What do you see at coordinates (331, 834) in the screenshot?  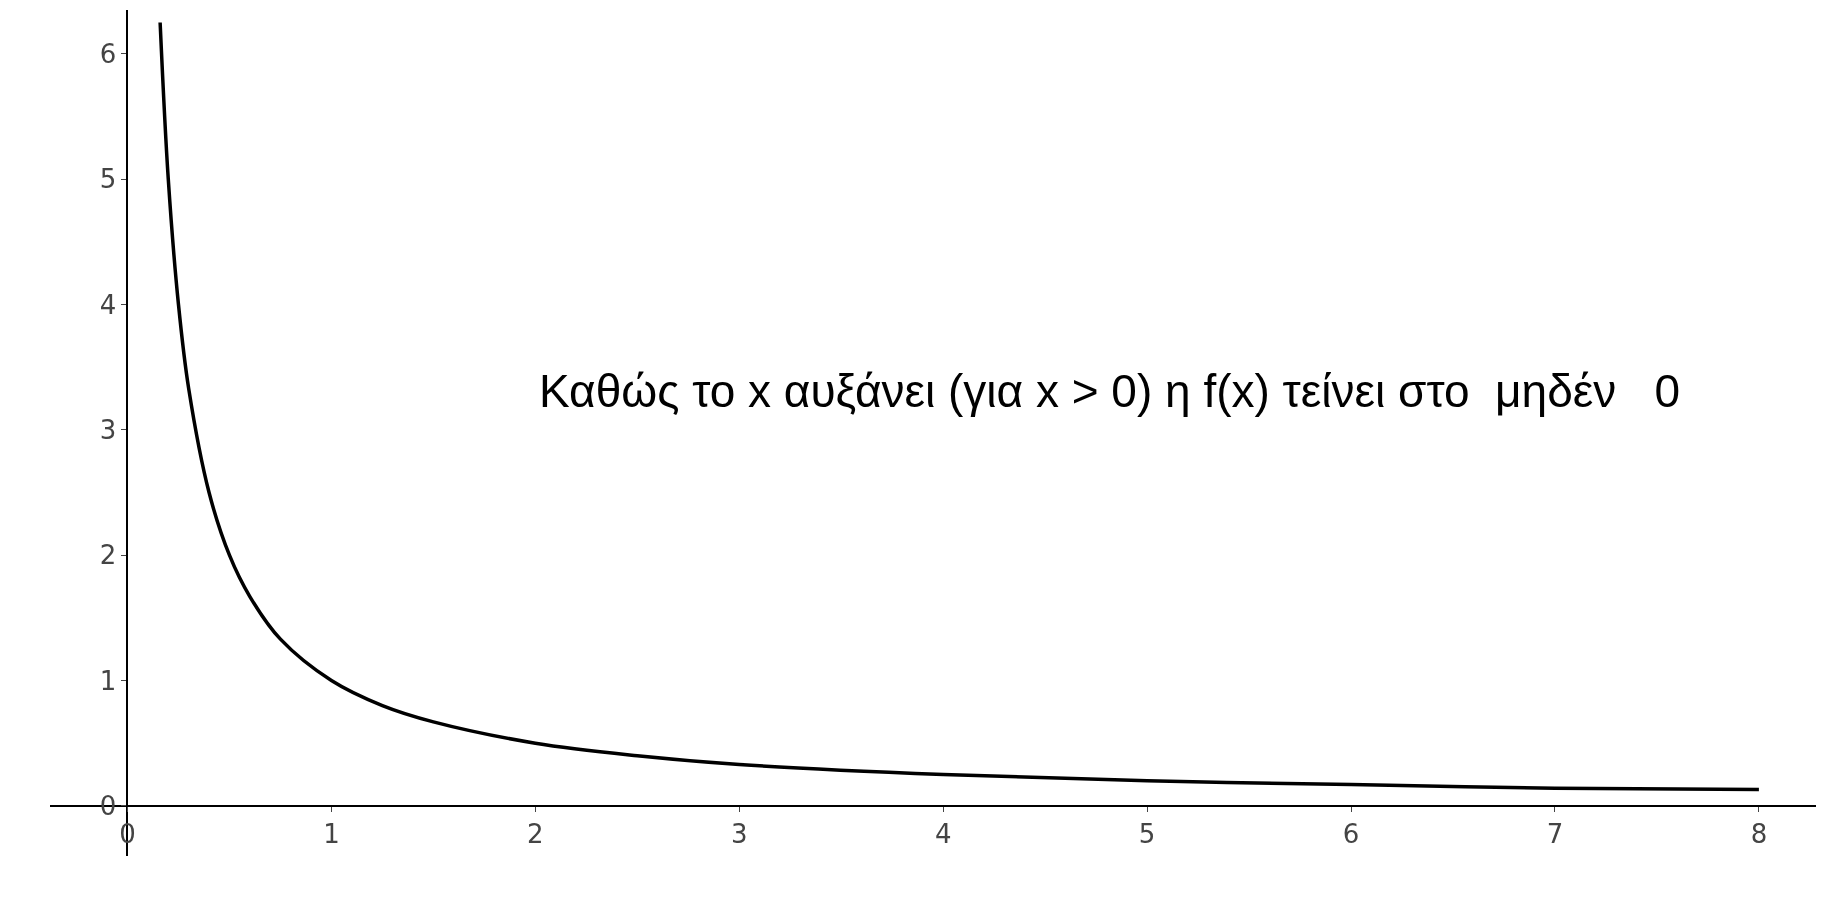 I see `x-tick-label: 1` at bounding box center [331, 834].